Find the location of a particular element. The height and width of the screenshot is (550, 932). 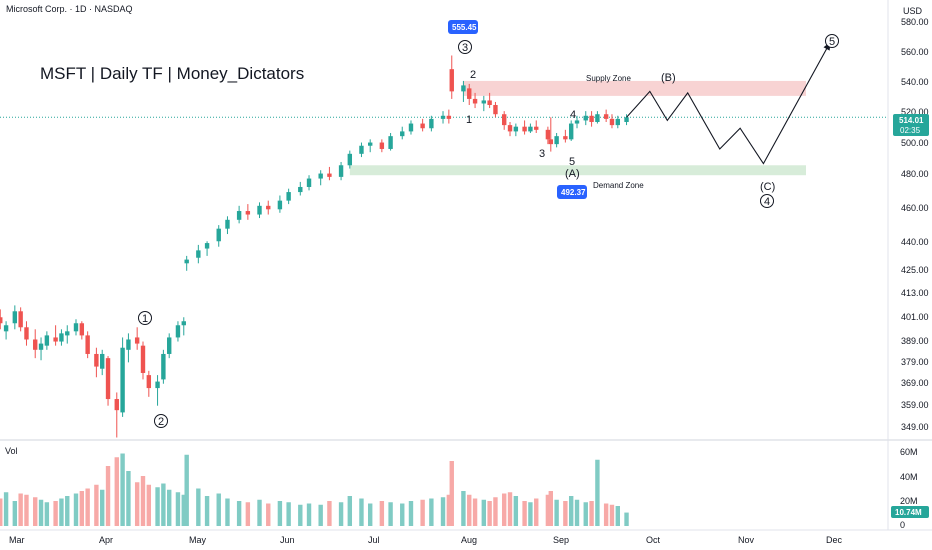

last-price-value: 514.01 is located at coordinates (911, 120).